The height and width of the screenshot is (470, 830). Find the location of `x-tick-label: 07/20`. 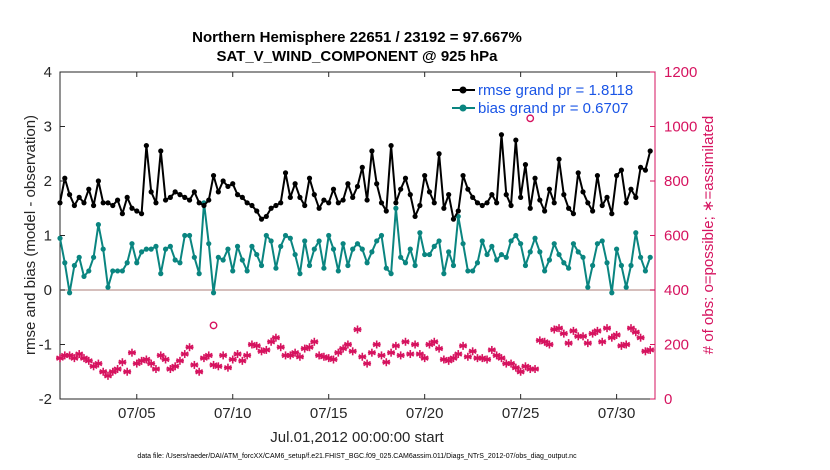

x-tick-label: 07/20 is located at coordinates (425, 413).